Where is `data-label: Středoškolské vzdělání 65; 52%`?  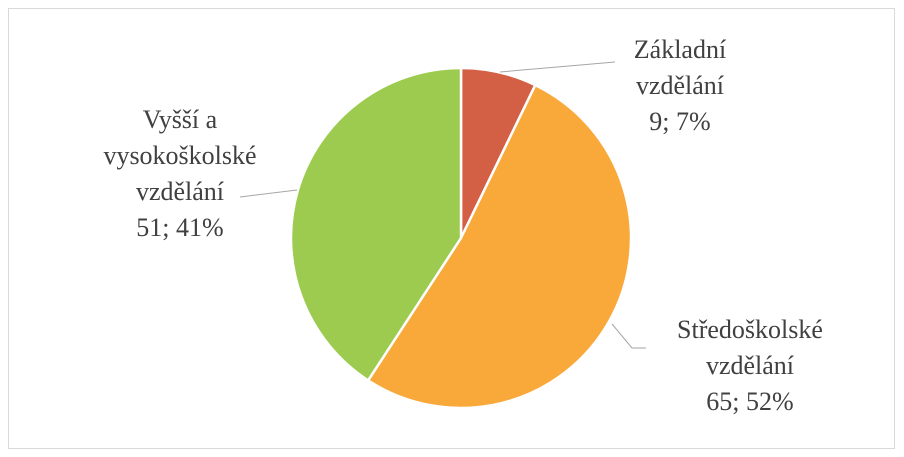 data-label: Středoškolské vzdělání 65; 52% is located at coordinates (750, 366).